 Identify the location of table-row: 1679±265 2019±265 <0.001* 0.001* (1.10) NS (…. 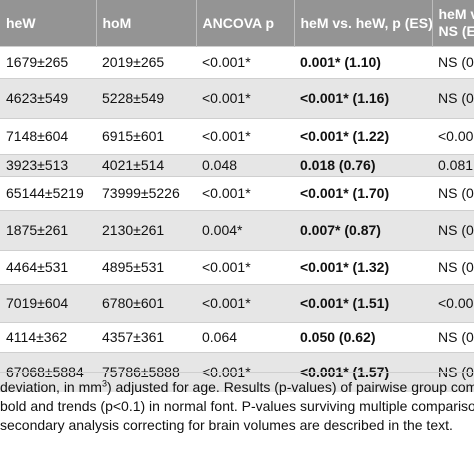
(237, 62).